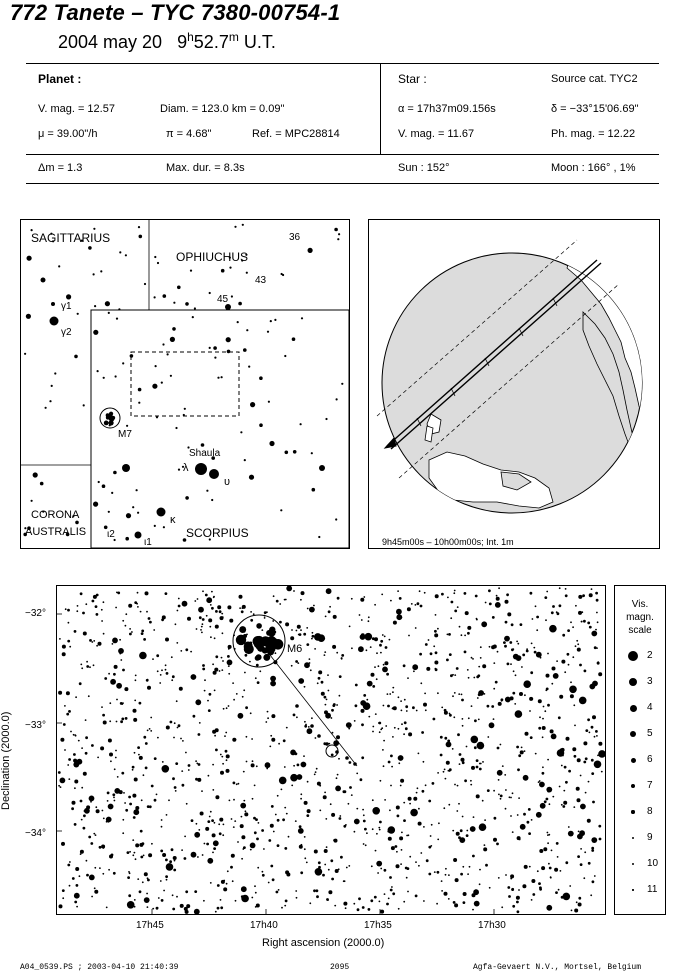 The width and height of the screenshot is (680, 972). I want to click on finder-bright-star, so click(214, 474).